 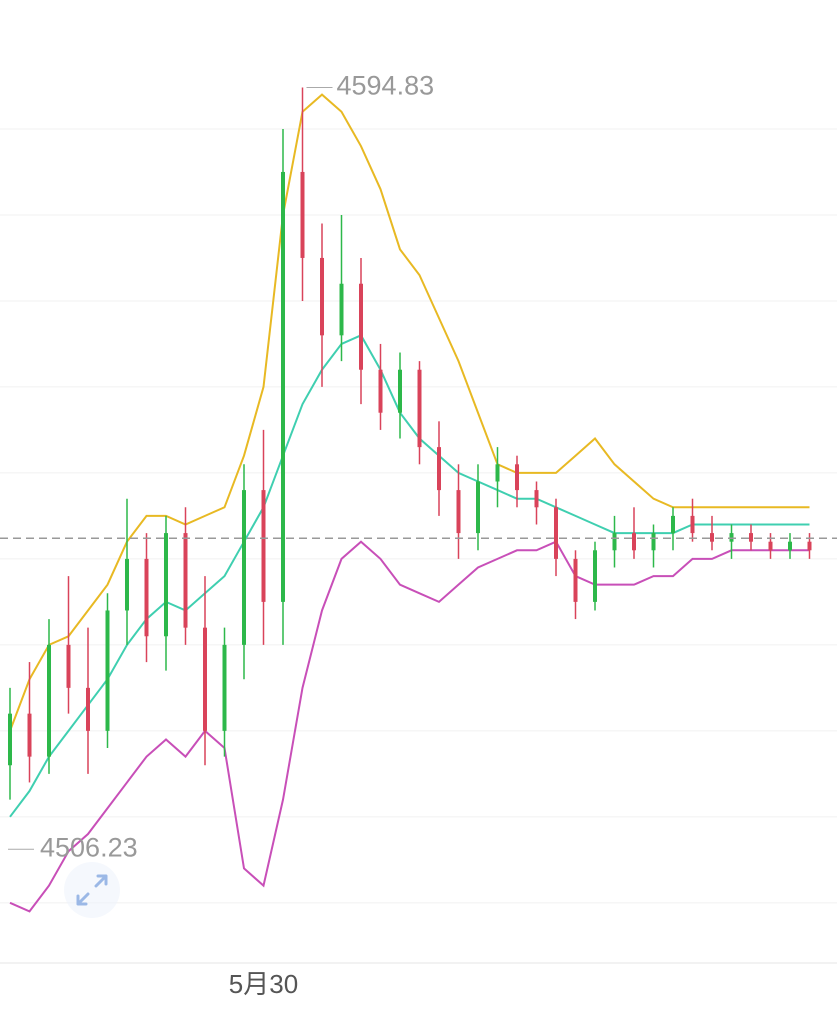 I want to click on x-tick-label: 5月30, so click(x=263, y=984).